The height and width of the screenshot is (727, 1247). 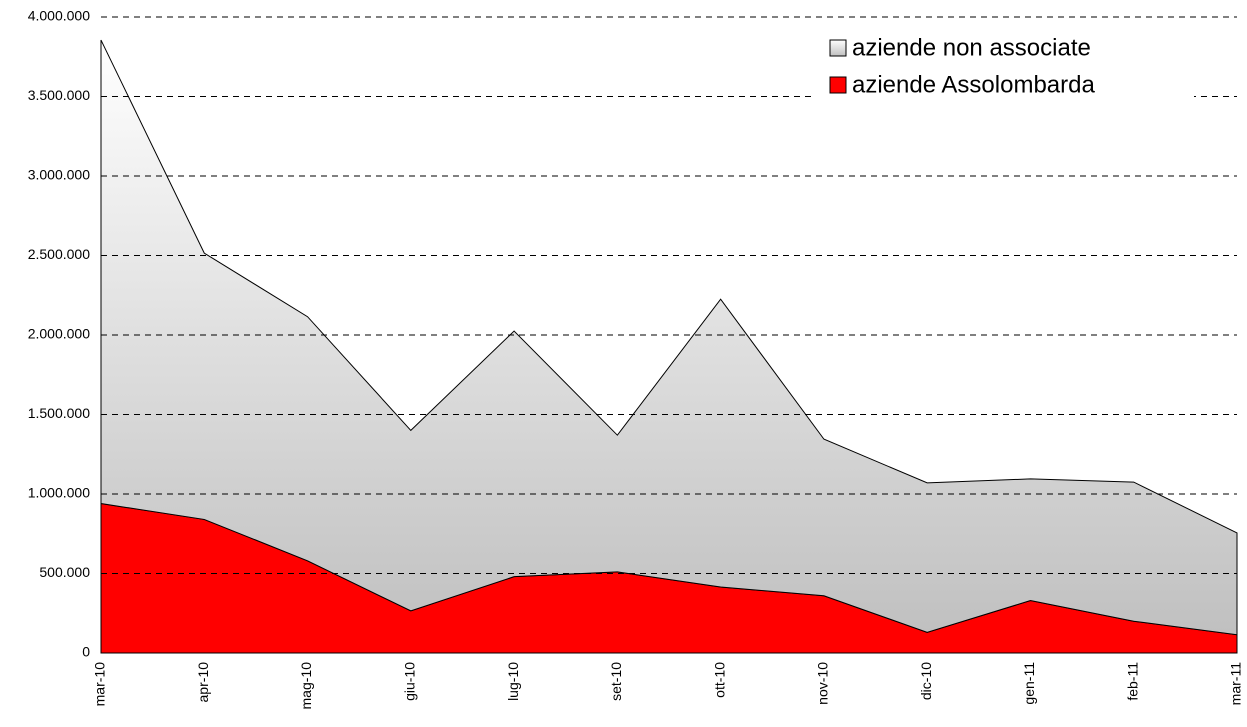 What do you see at coordinates (86, 652) in the screenshot?
I see `y-tick-label: 0` at bounding box center [86, 652].